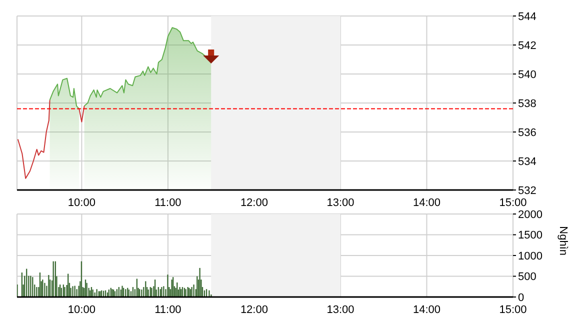 The image size is (570, 320). I want to click on y-tick-label: 540, so click(527, 74).